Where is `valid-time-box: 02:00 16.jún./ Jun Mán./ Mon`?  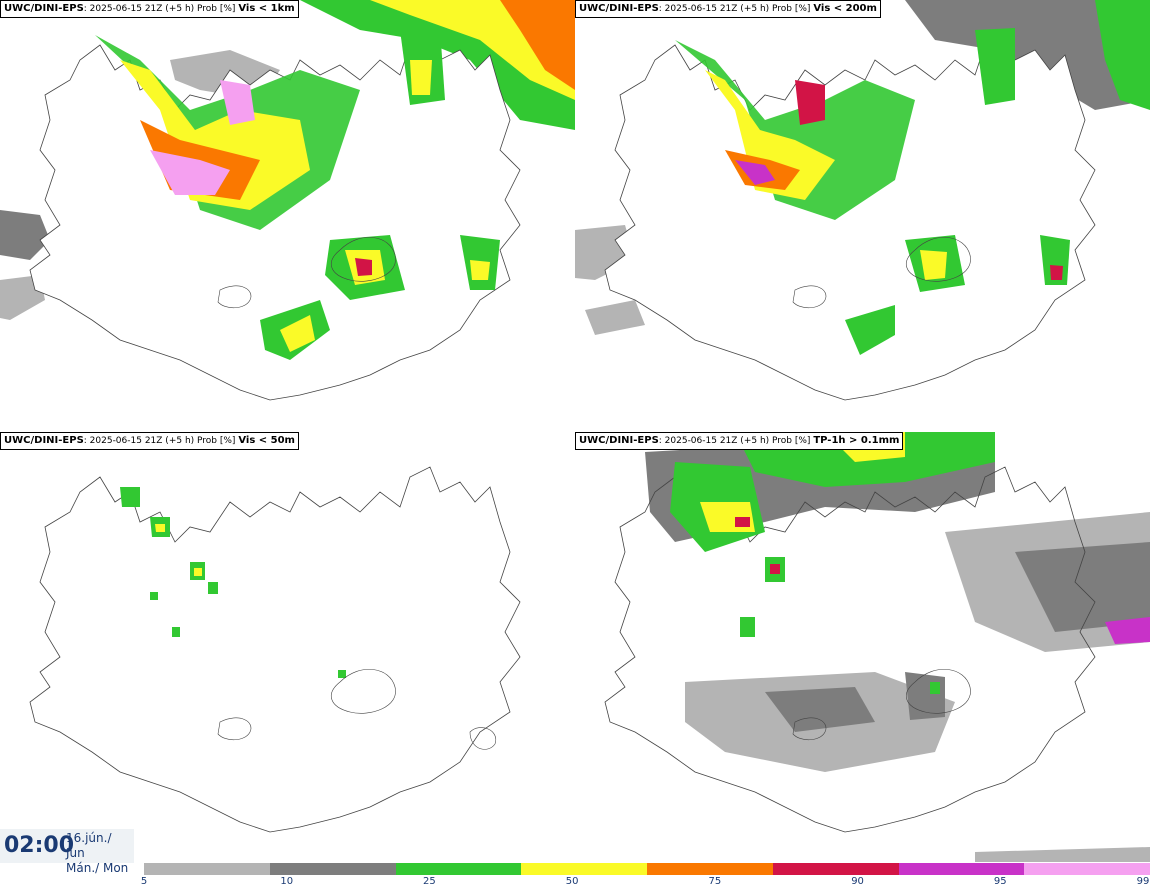
valid-time-box: 02:00 16.jún./ Jun Mán./ Mon is located at coordinates (67, 852).